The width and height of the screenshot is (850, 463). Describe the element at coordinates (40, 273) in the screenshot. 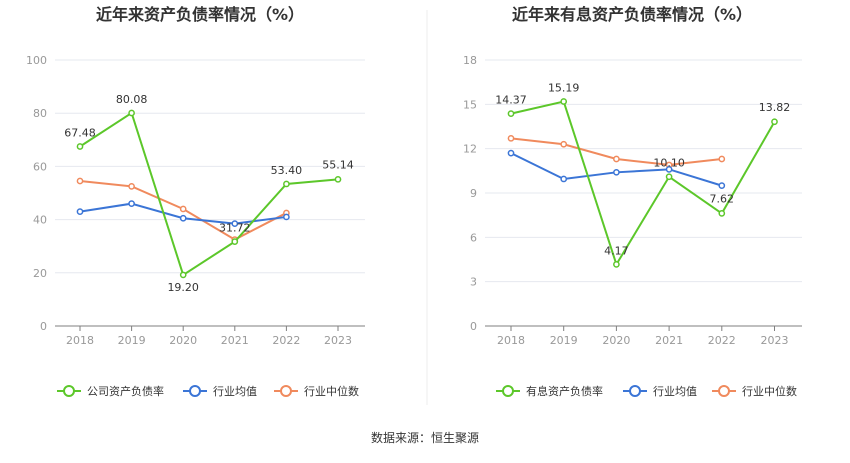

I see `y-tick-label: 20` at that location.